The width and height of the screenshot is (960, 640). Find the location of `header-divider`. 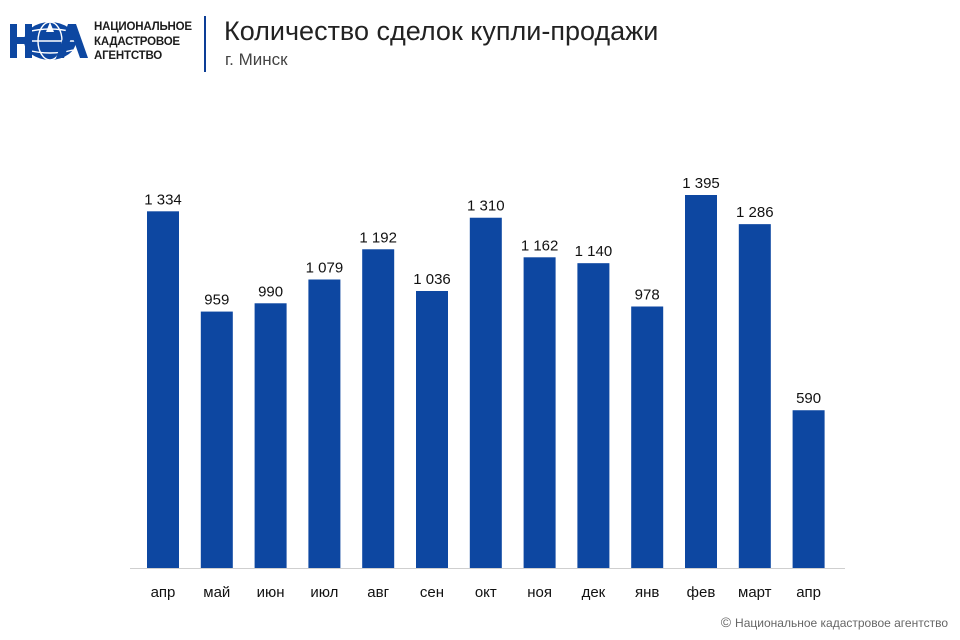

header-divider is located at coordinates (205, 44).